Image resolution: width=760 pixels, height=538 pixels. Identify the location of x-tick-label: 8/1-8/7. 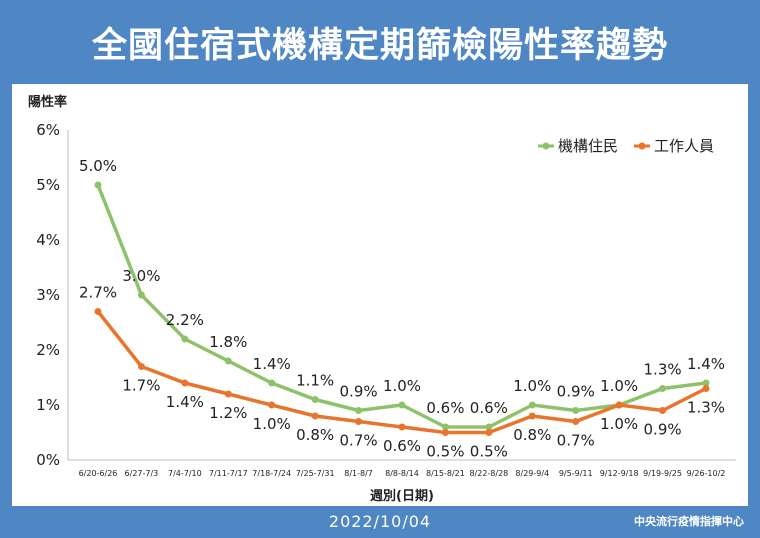
(358, 473).